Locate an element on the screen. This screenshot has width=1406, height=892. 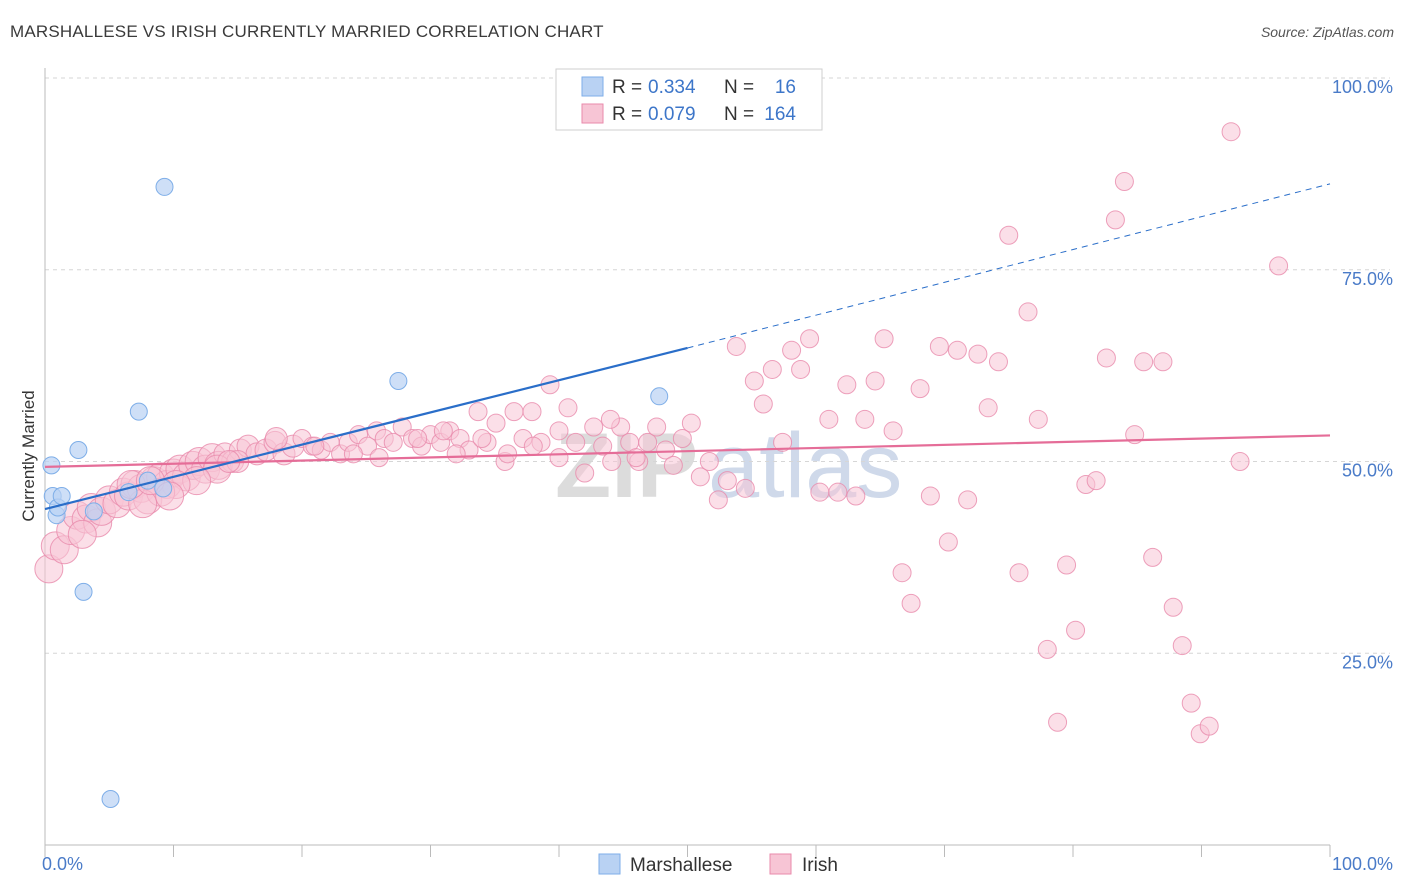
y-tick-label: 100.0% is located at coordinates (1362, 87).